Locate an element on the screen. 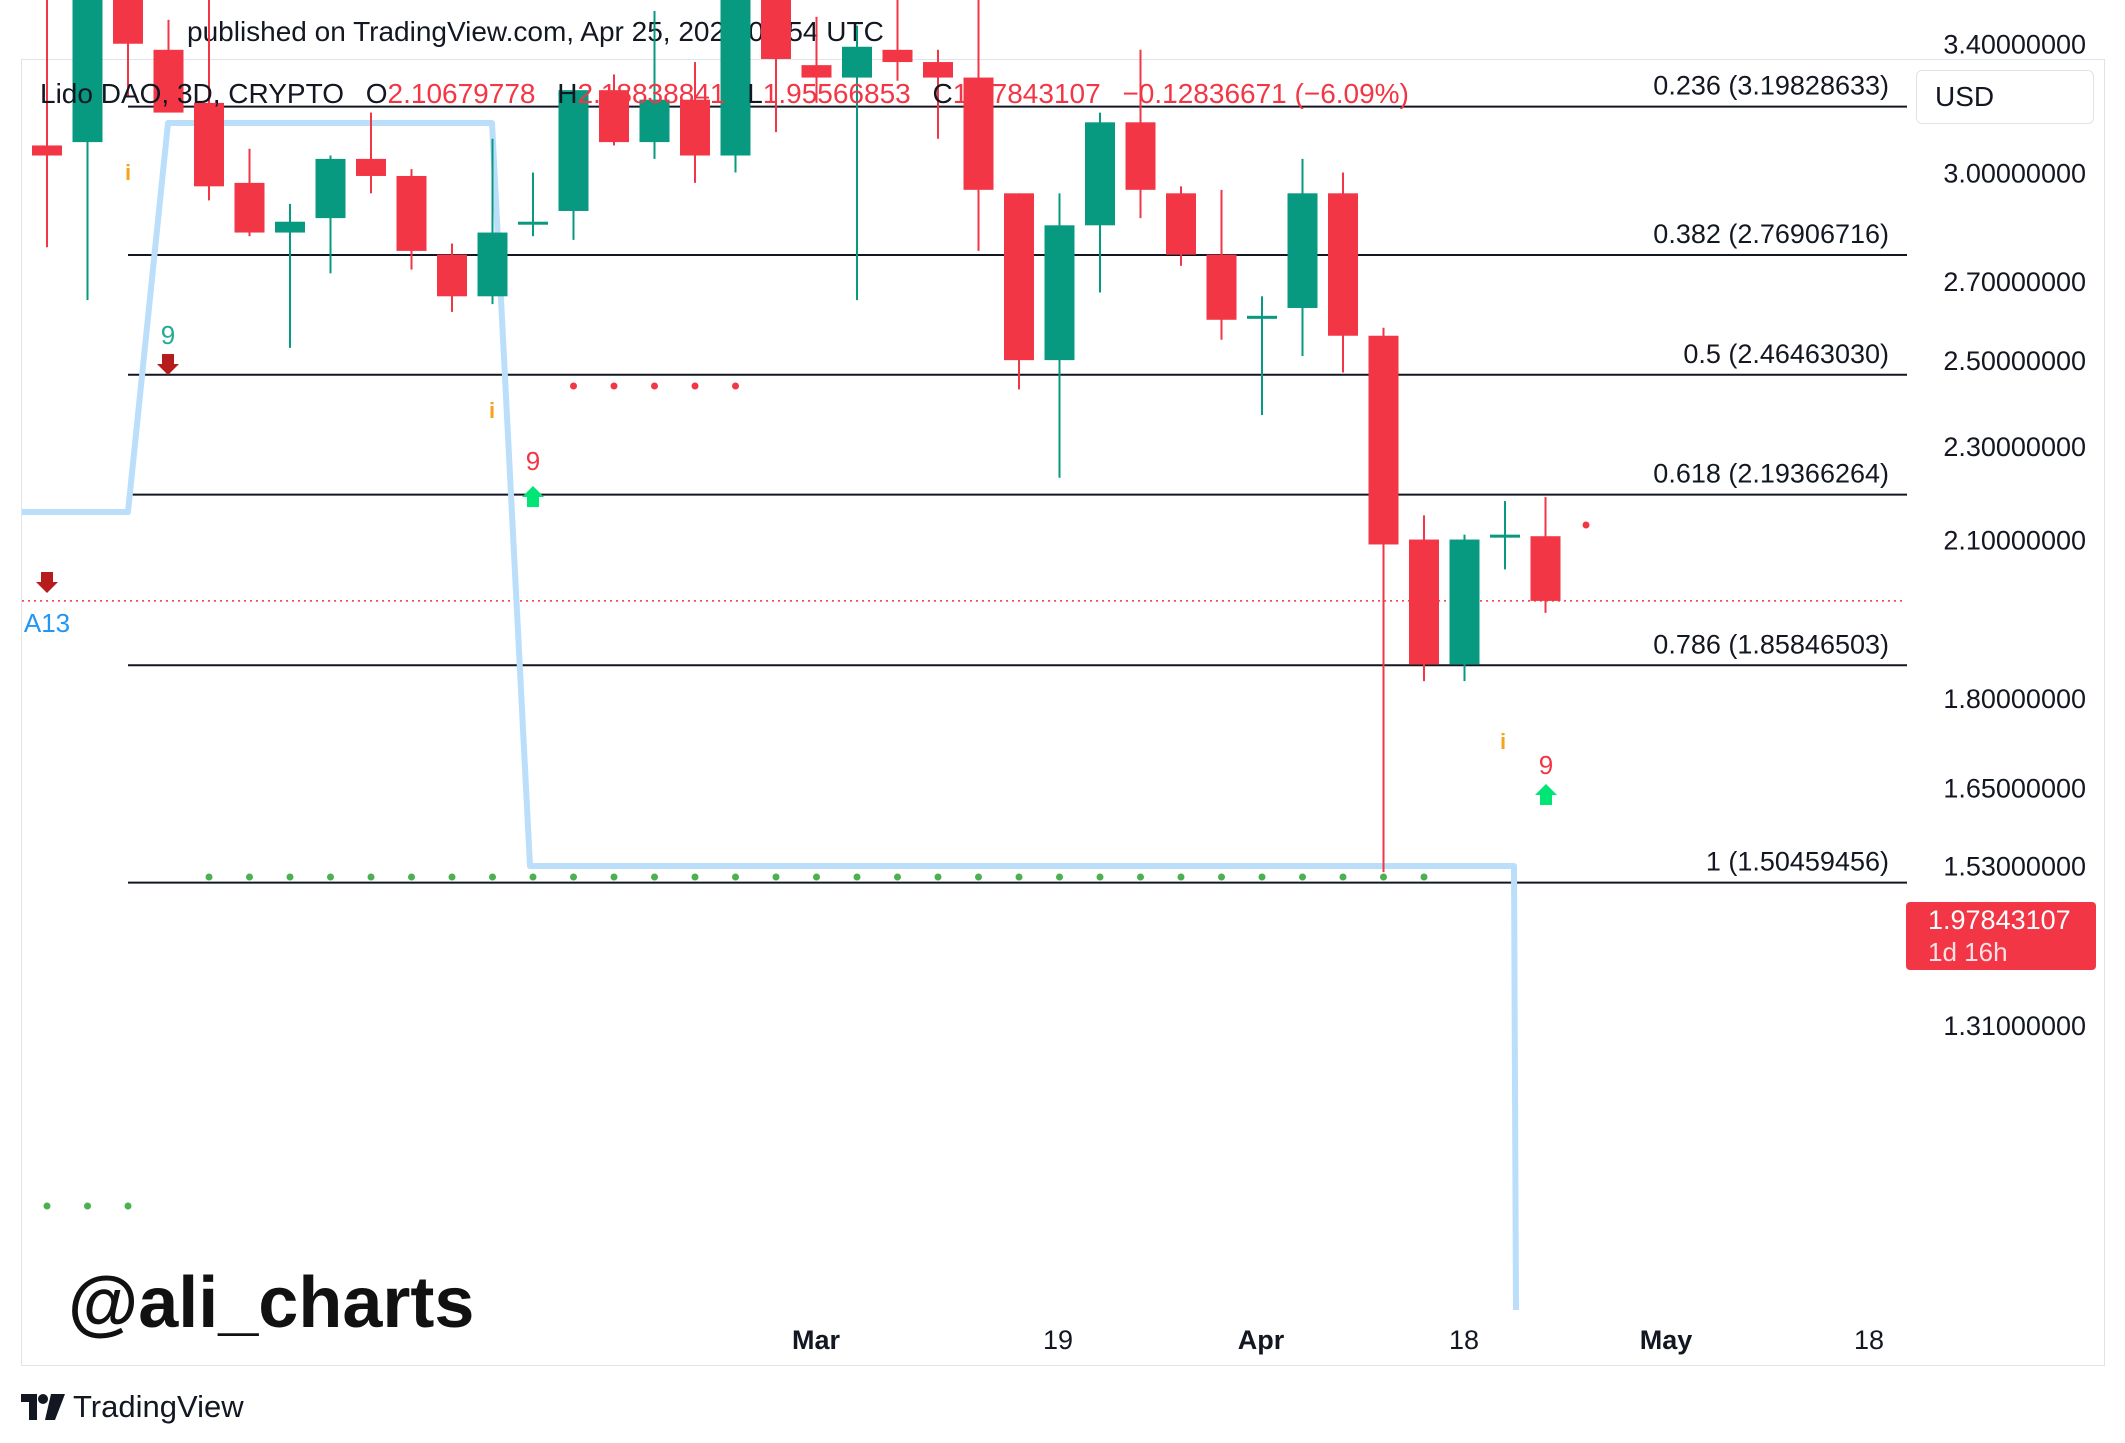 This screenshot has width=2125, height=1443. y-axis-tick: 1.53000000 is located at coordinates (2014, 866).